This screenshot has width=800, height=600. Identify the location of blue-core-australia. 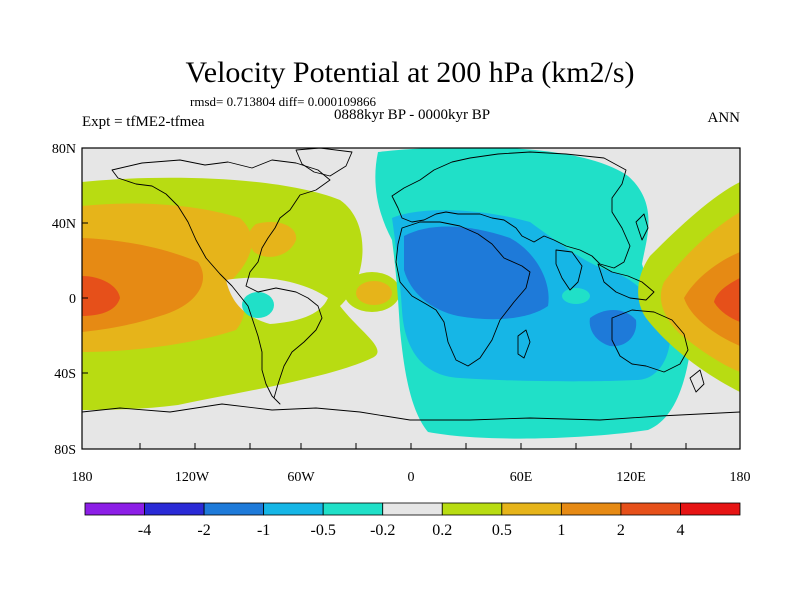
(613, 328).